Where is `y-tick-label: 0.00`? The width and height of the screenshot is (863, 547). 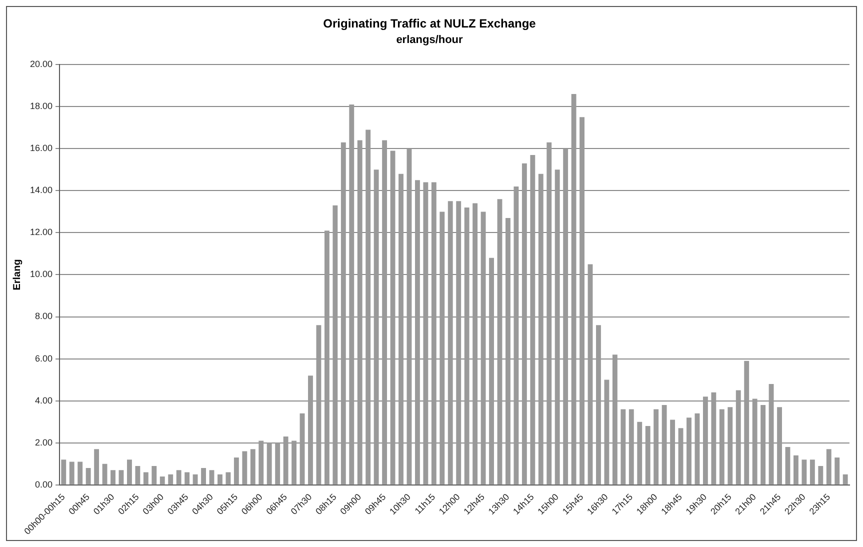
y-tick-label: 0.00 is located at coordinates (43, 484).